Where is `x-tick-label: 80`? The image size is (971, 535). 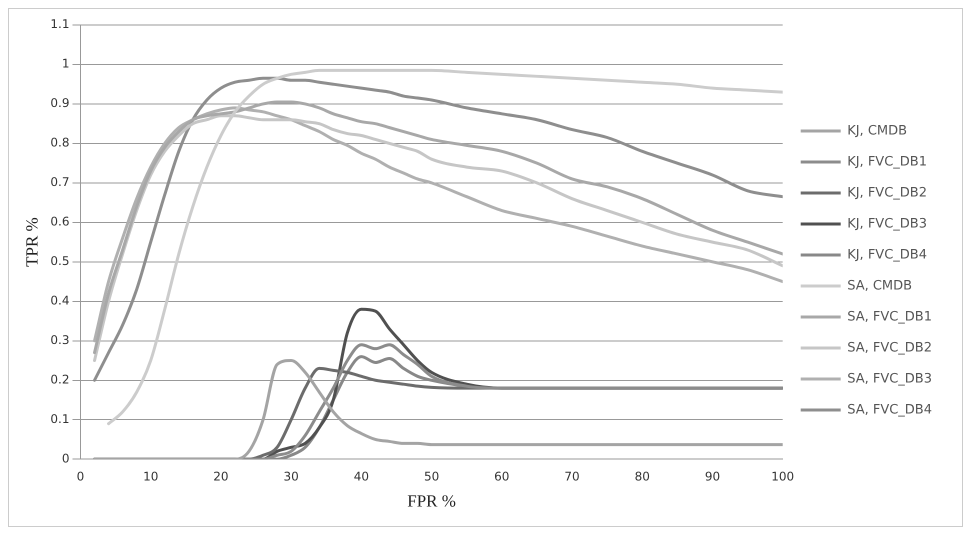
x-tick-label: 80 is located at coordinates (642, 477).